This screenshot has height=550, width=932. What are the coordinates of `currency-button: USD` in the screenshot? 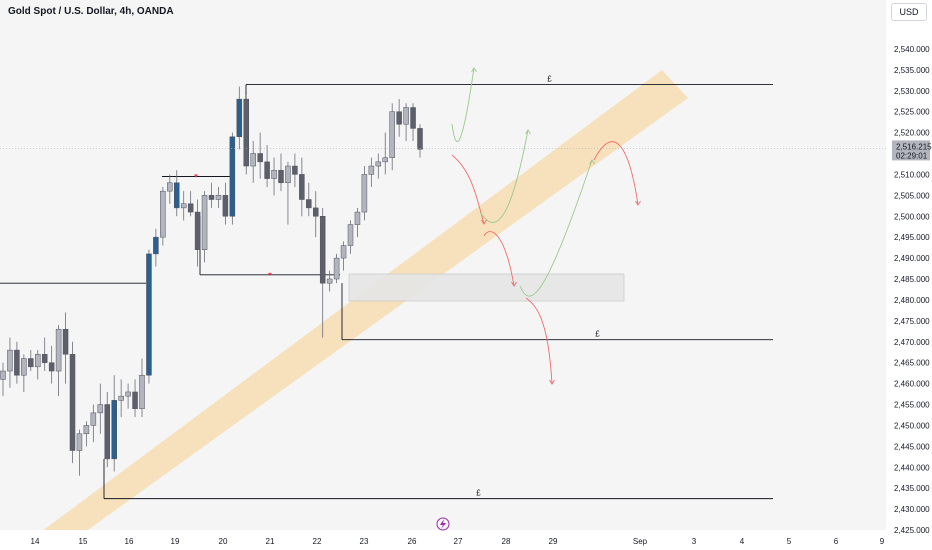 It's located at (909, 12).